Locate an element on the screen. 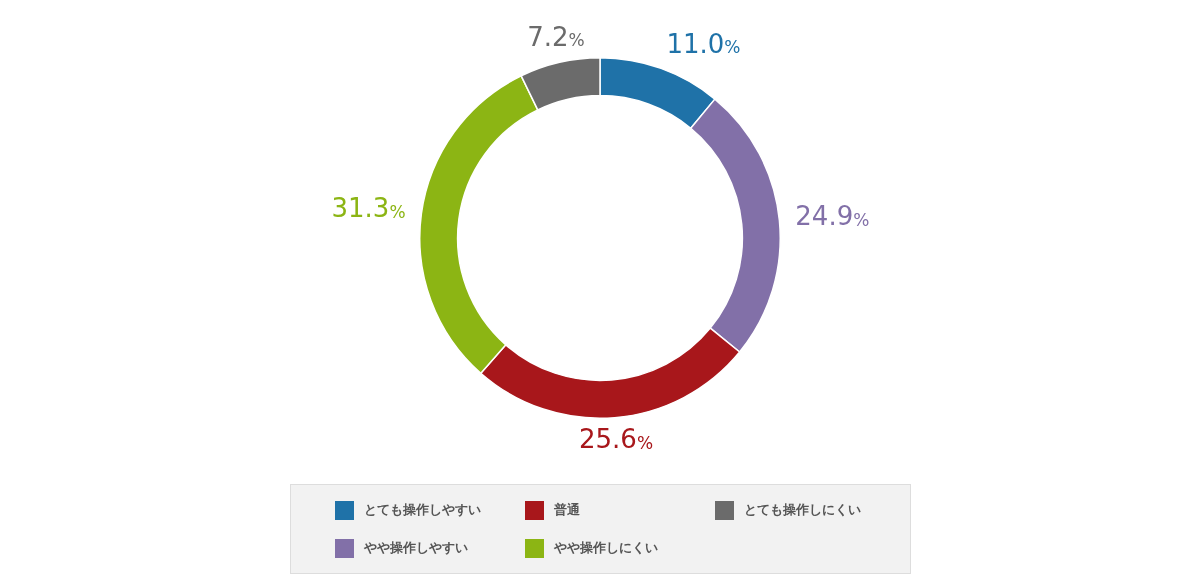  data-label: 7.2% is located at coordinates (556, 36).